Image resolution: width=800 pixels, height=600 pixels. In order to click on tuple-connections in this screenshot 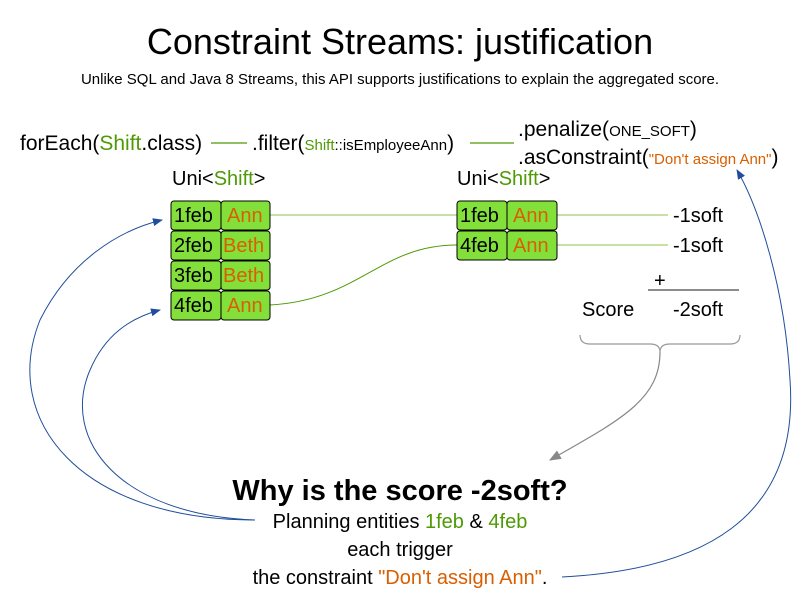, I will do `click(468, 260)`.